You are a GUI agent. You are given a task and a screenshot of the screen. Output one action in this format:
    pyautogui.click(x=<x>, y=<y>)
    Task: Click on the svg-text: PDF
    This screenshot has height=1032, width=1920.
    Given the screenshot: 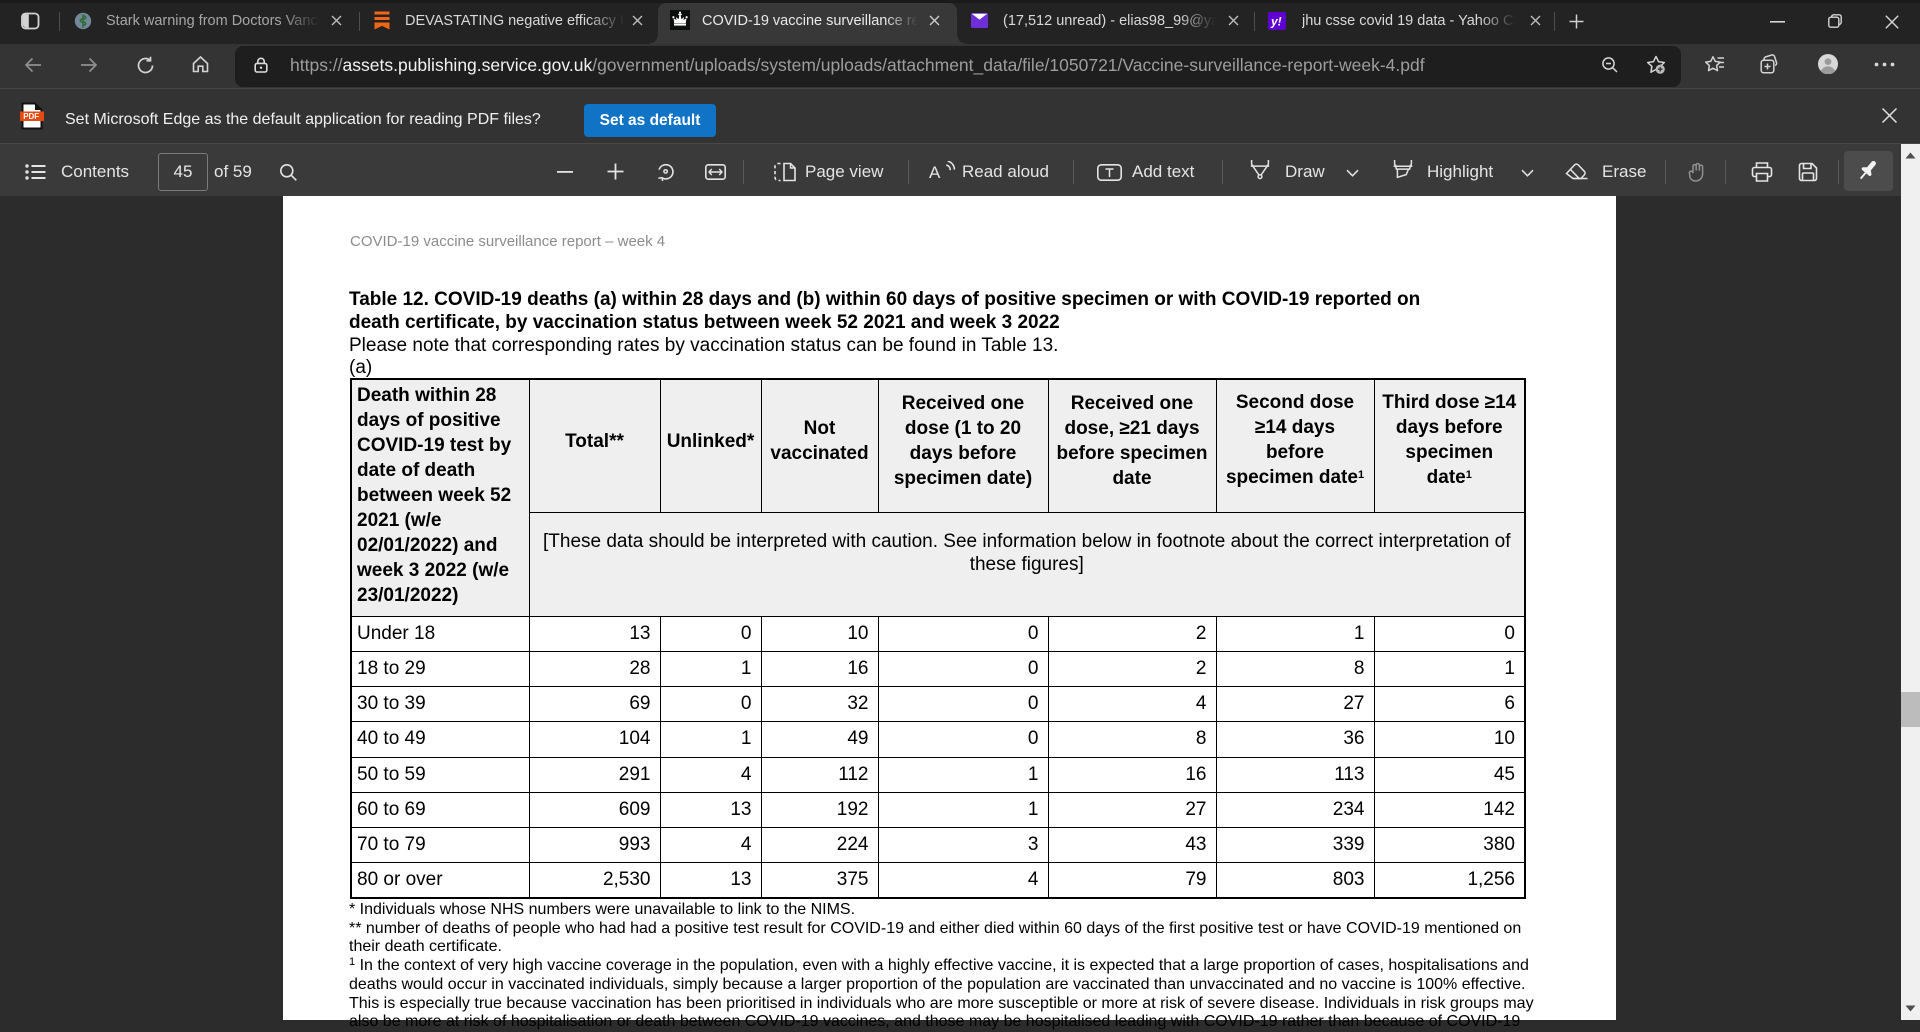 What is the action you would take?
    pyautogui.click(x=31, y=116)
    